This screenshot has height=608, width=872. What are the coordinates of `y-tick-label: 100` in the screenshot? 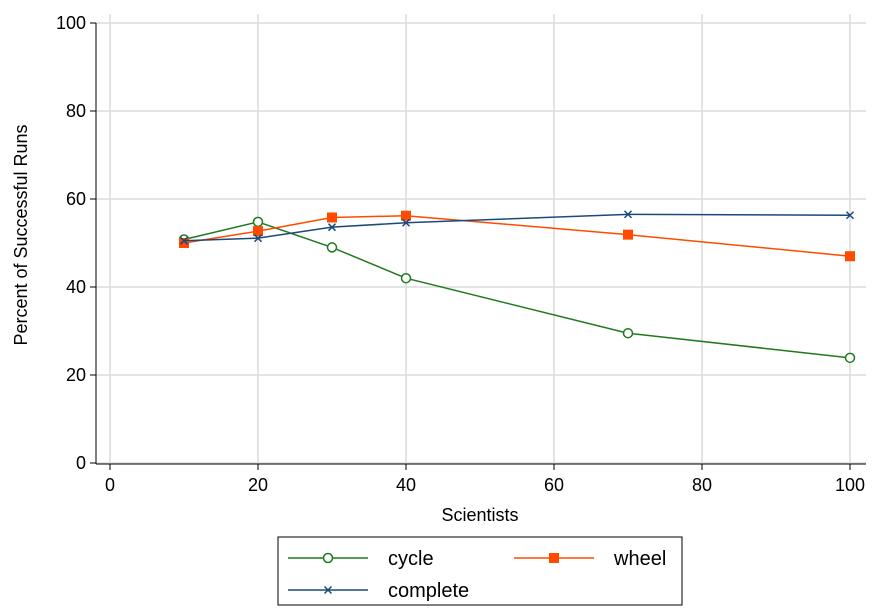 It's located at (71, 23).